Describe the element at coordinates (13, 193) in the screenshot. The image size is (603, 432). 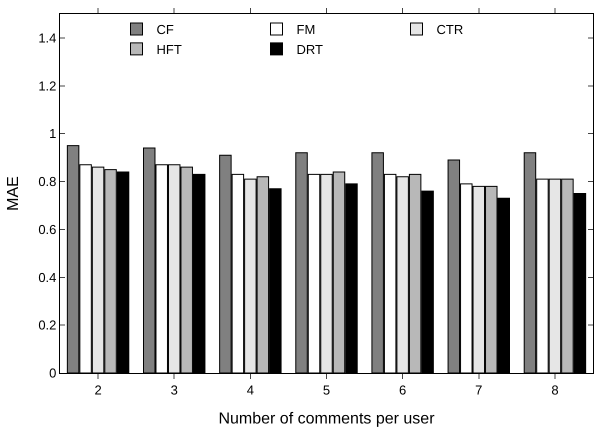
I see `y-axis-title: MAE` at that location.